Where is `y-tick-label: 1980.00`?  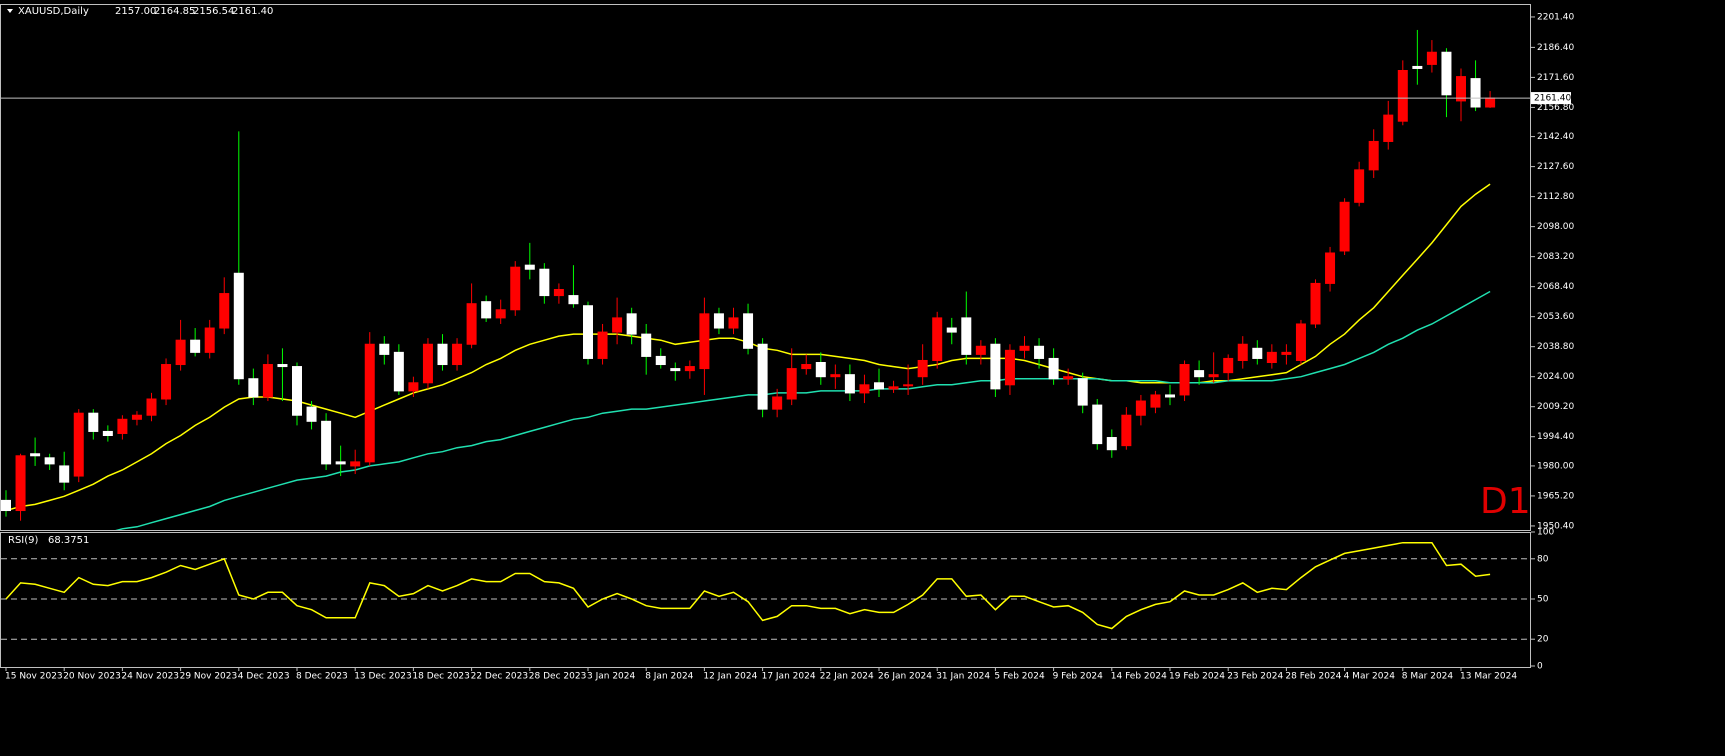
y-tick-label: 1980.00 is located at coordinates (1555, 466).